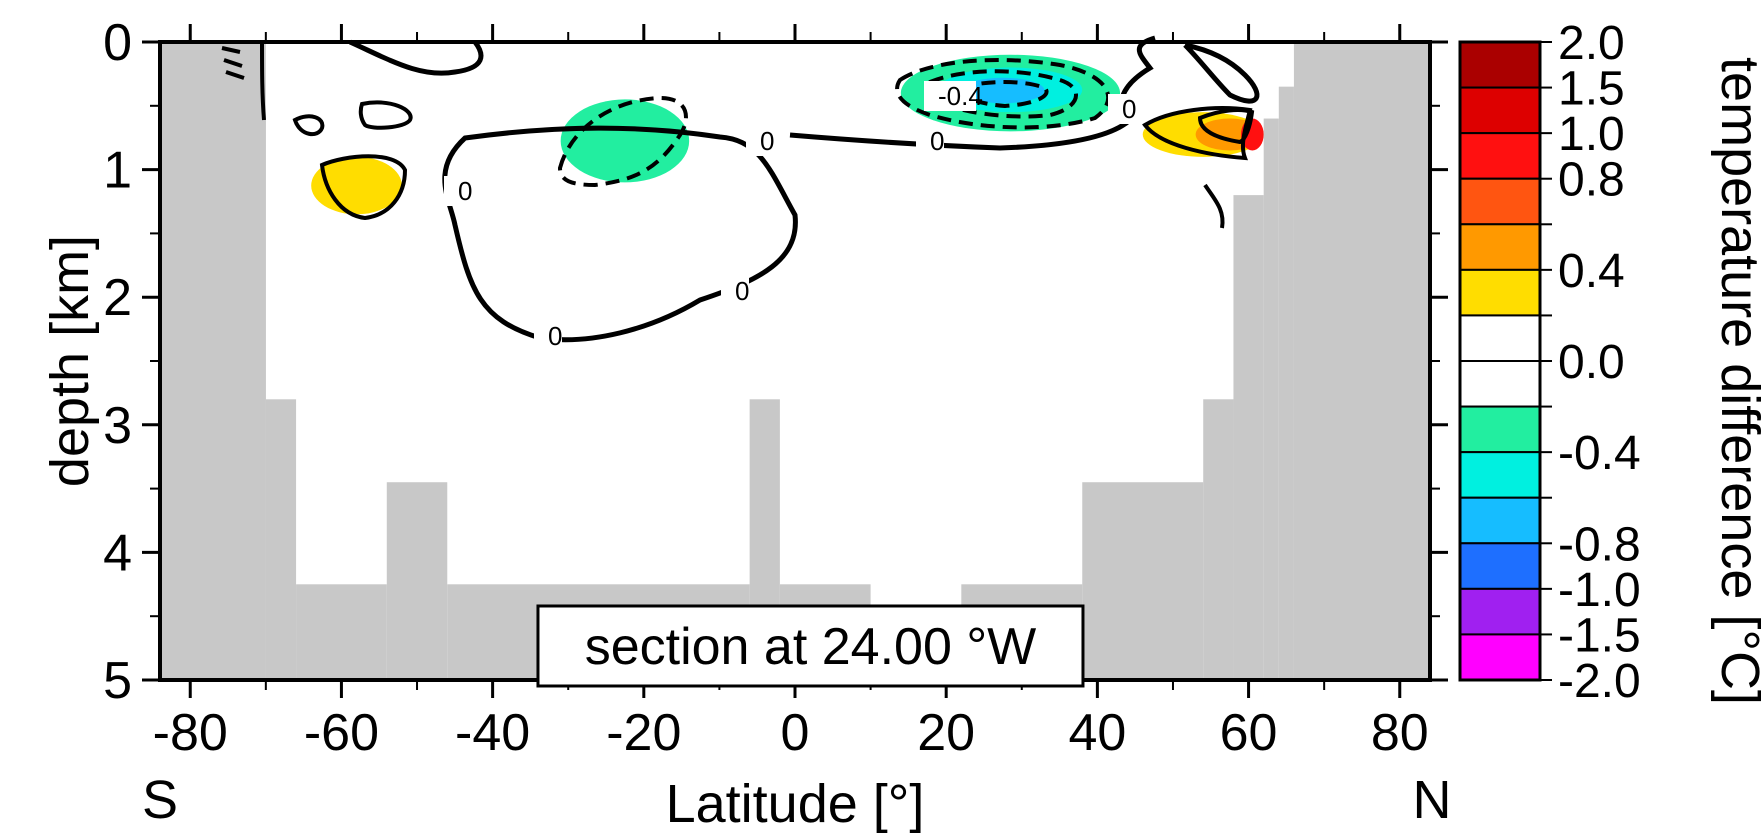  What do you see at coordinates (341, 733) in the screenshot?
I see `x-tick-label-1: -60` at bounding box center [341, 733].